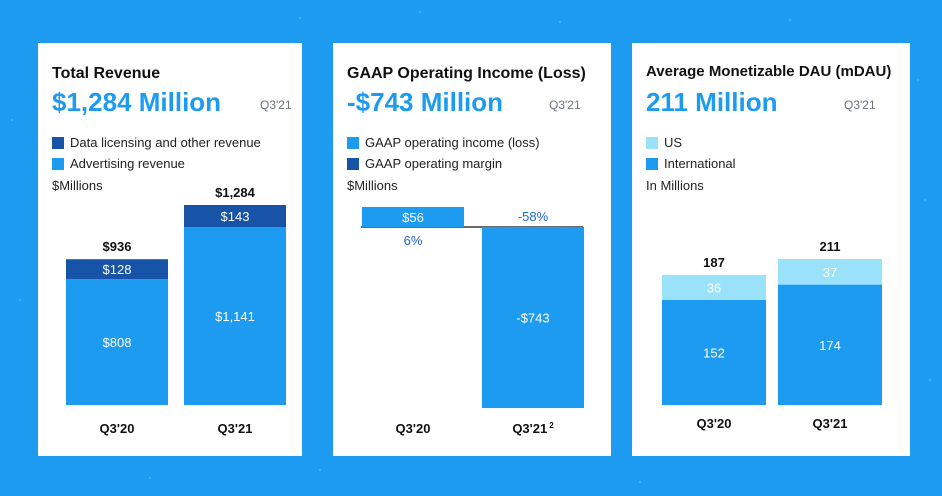 The height and width of the screenshot is (496, 942). I want to click on bar-value-label: 174, so click(830, 345).